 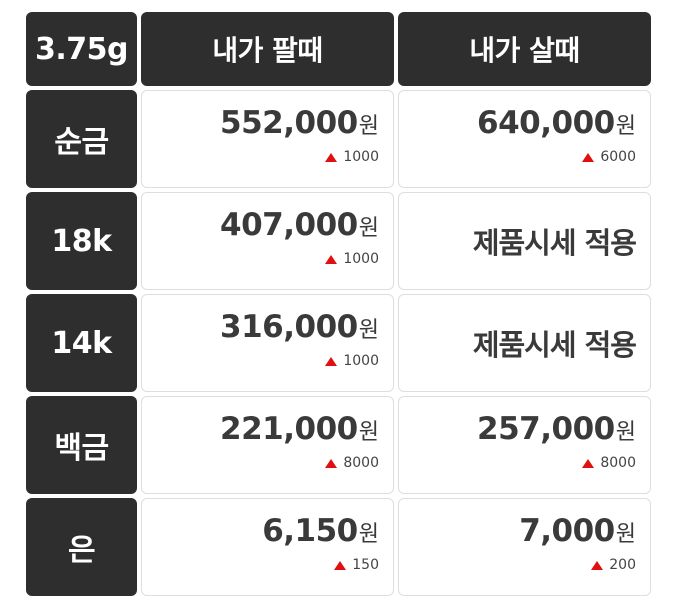 I want to click on price-value: 7,000, so click(x=567, y=531).